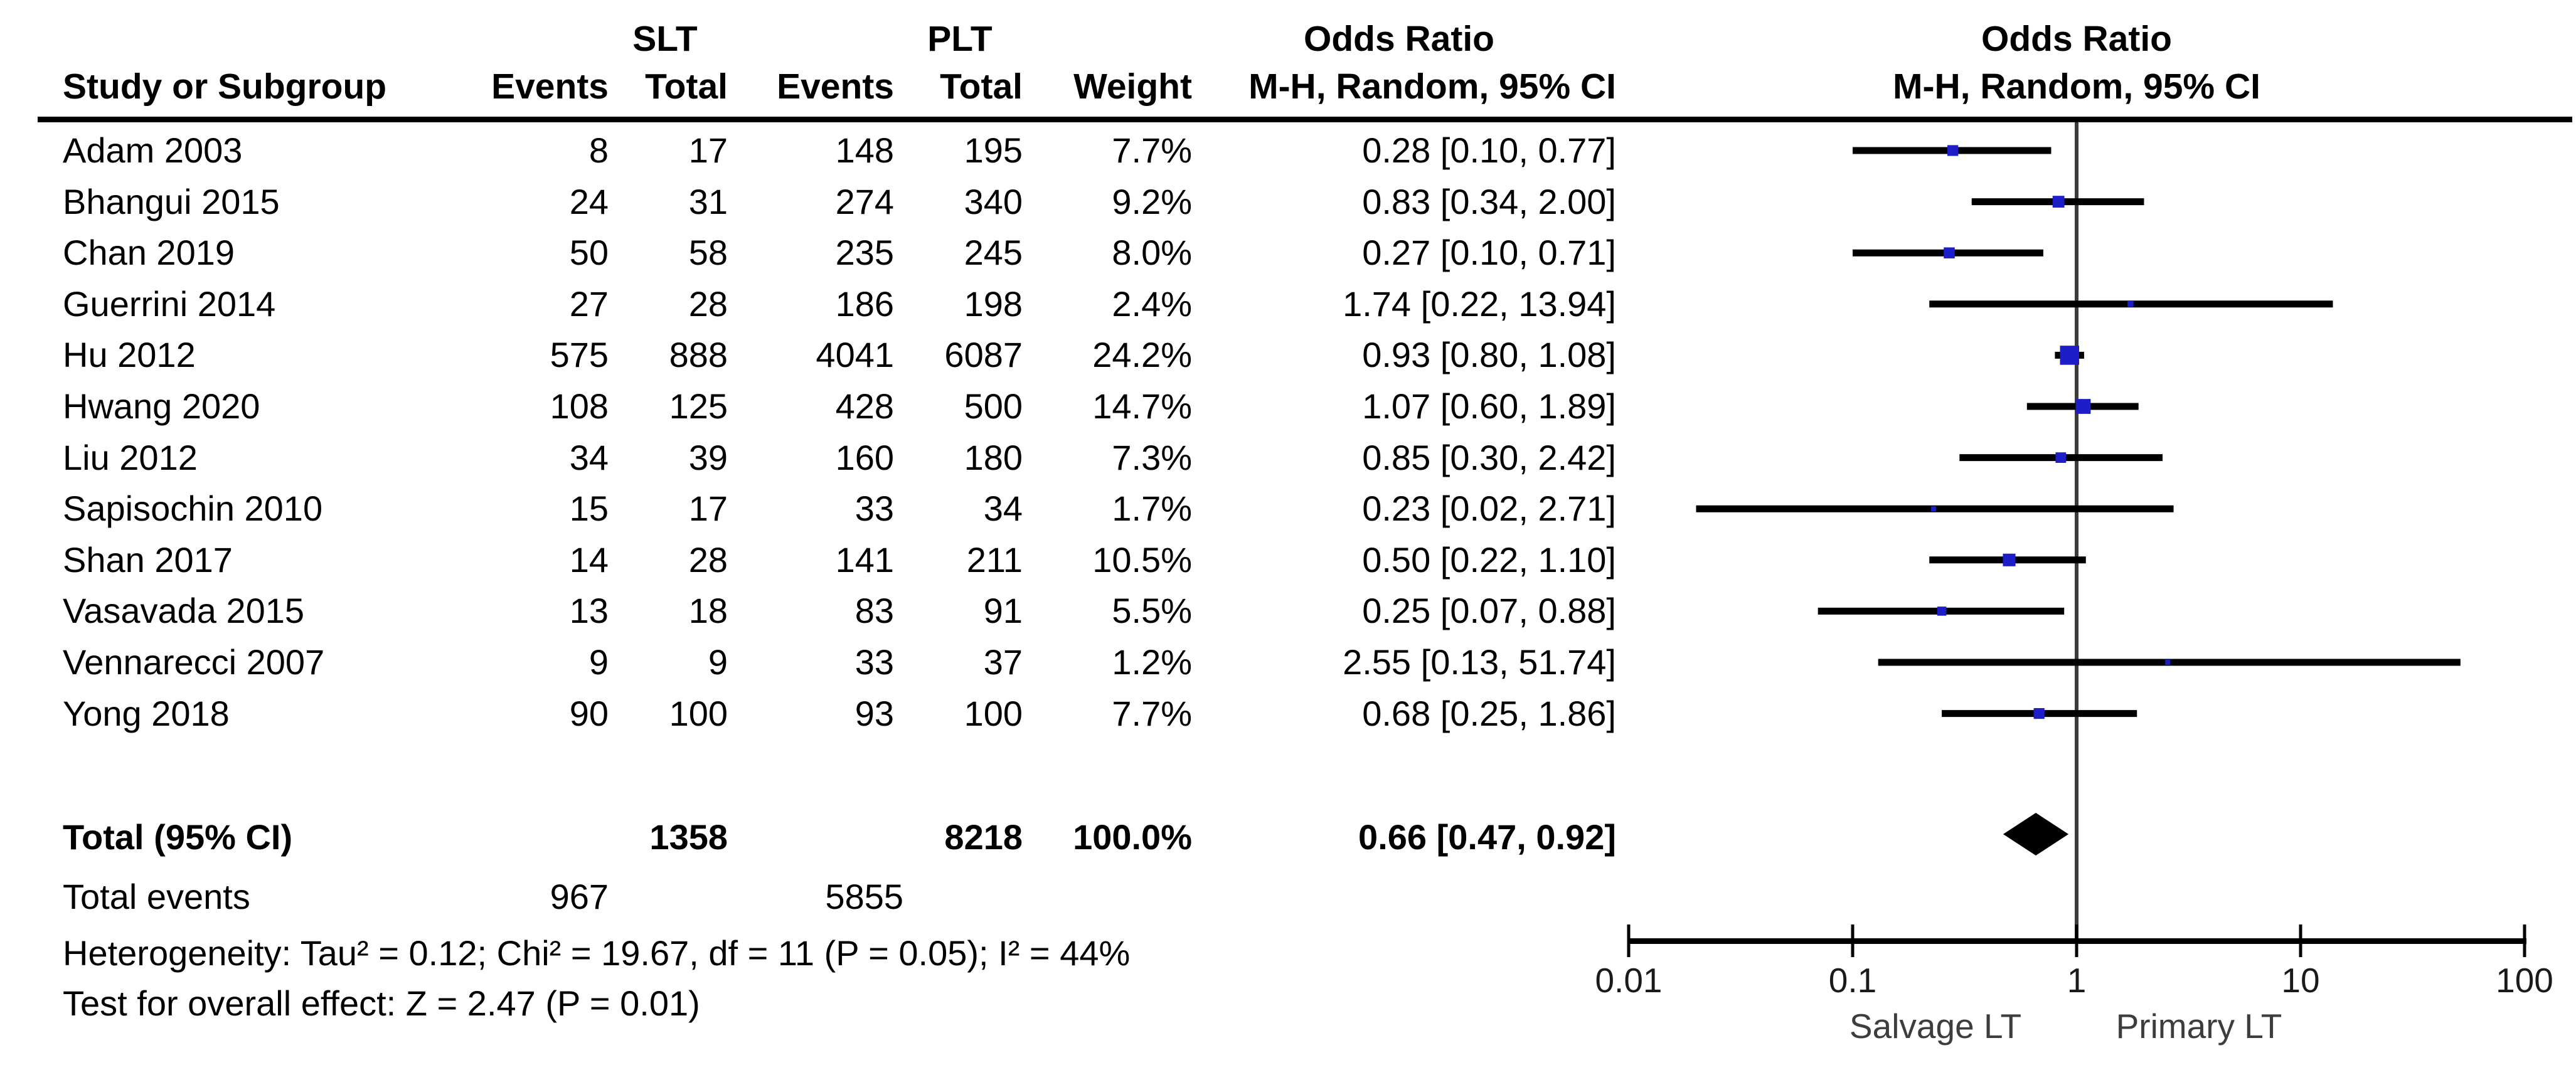  What do you see at coordinates (994, 201) in the screenshot?
I see `row-plt_total: 340` at bounding box center [994, 201].